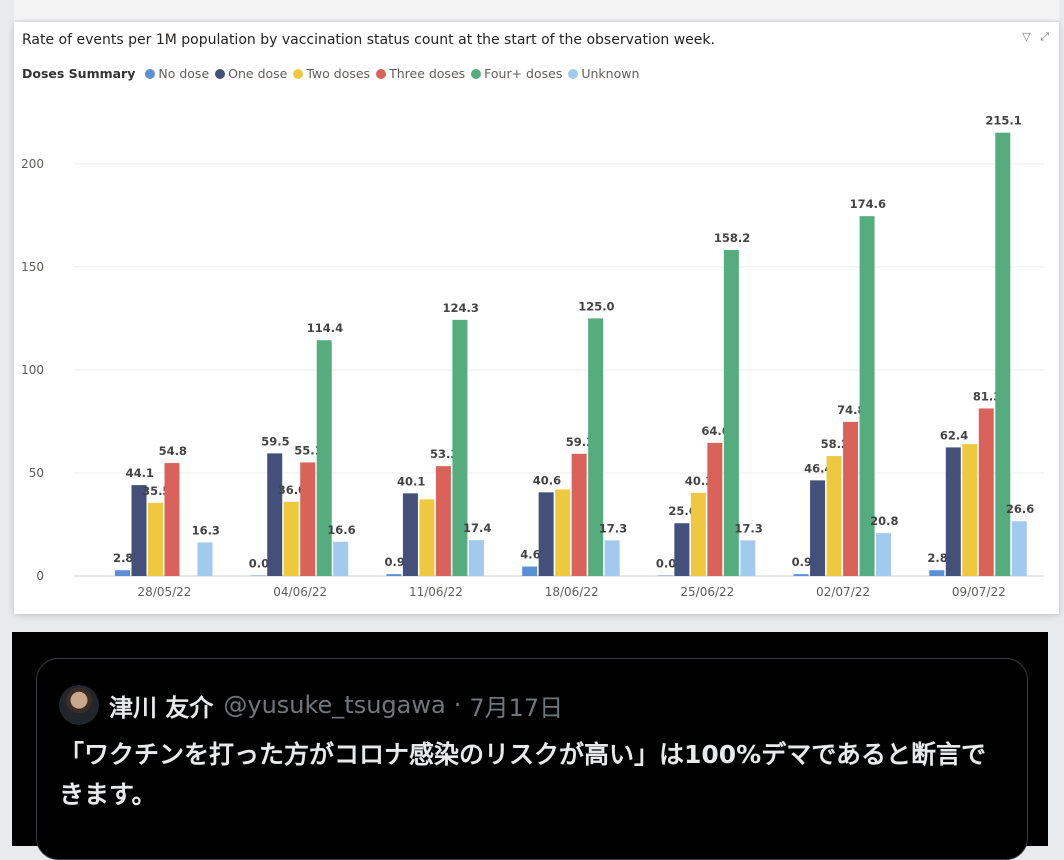 Image resolution: width=1064 pixels, height=860 pixels. What do you see at coordinates (1026, 36) in the screenshot?
I see `filter-icon: ▽` at bounding box center [1026, 36].